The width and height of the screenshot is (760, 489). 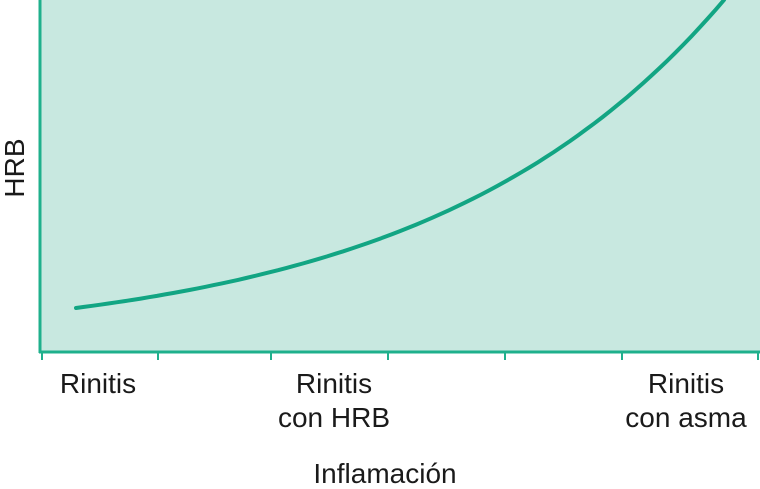 What do you see at coordinates (686, 417) in the screenshot?
I see `x-tick-label-line: con asma` at bounding box center [686, 417].